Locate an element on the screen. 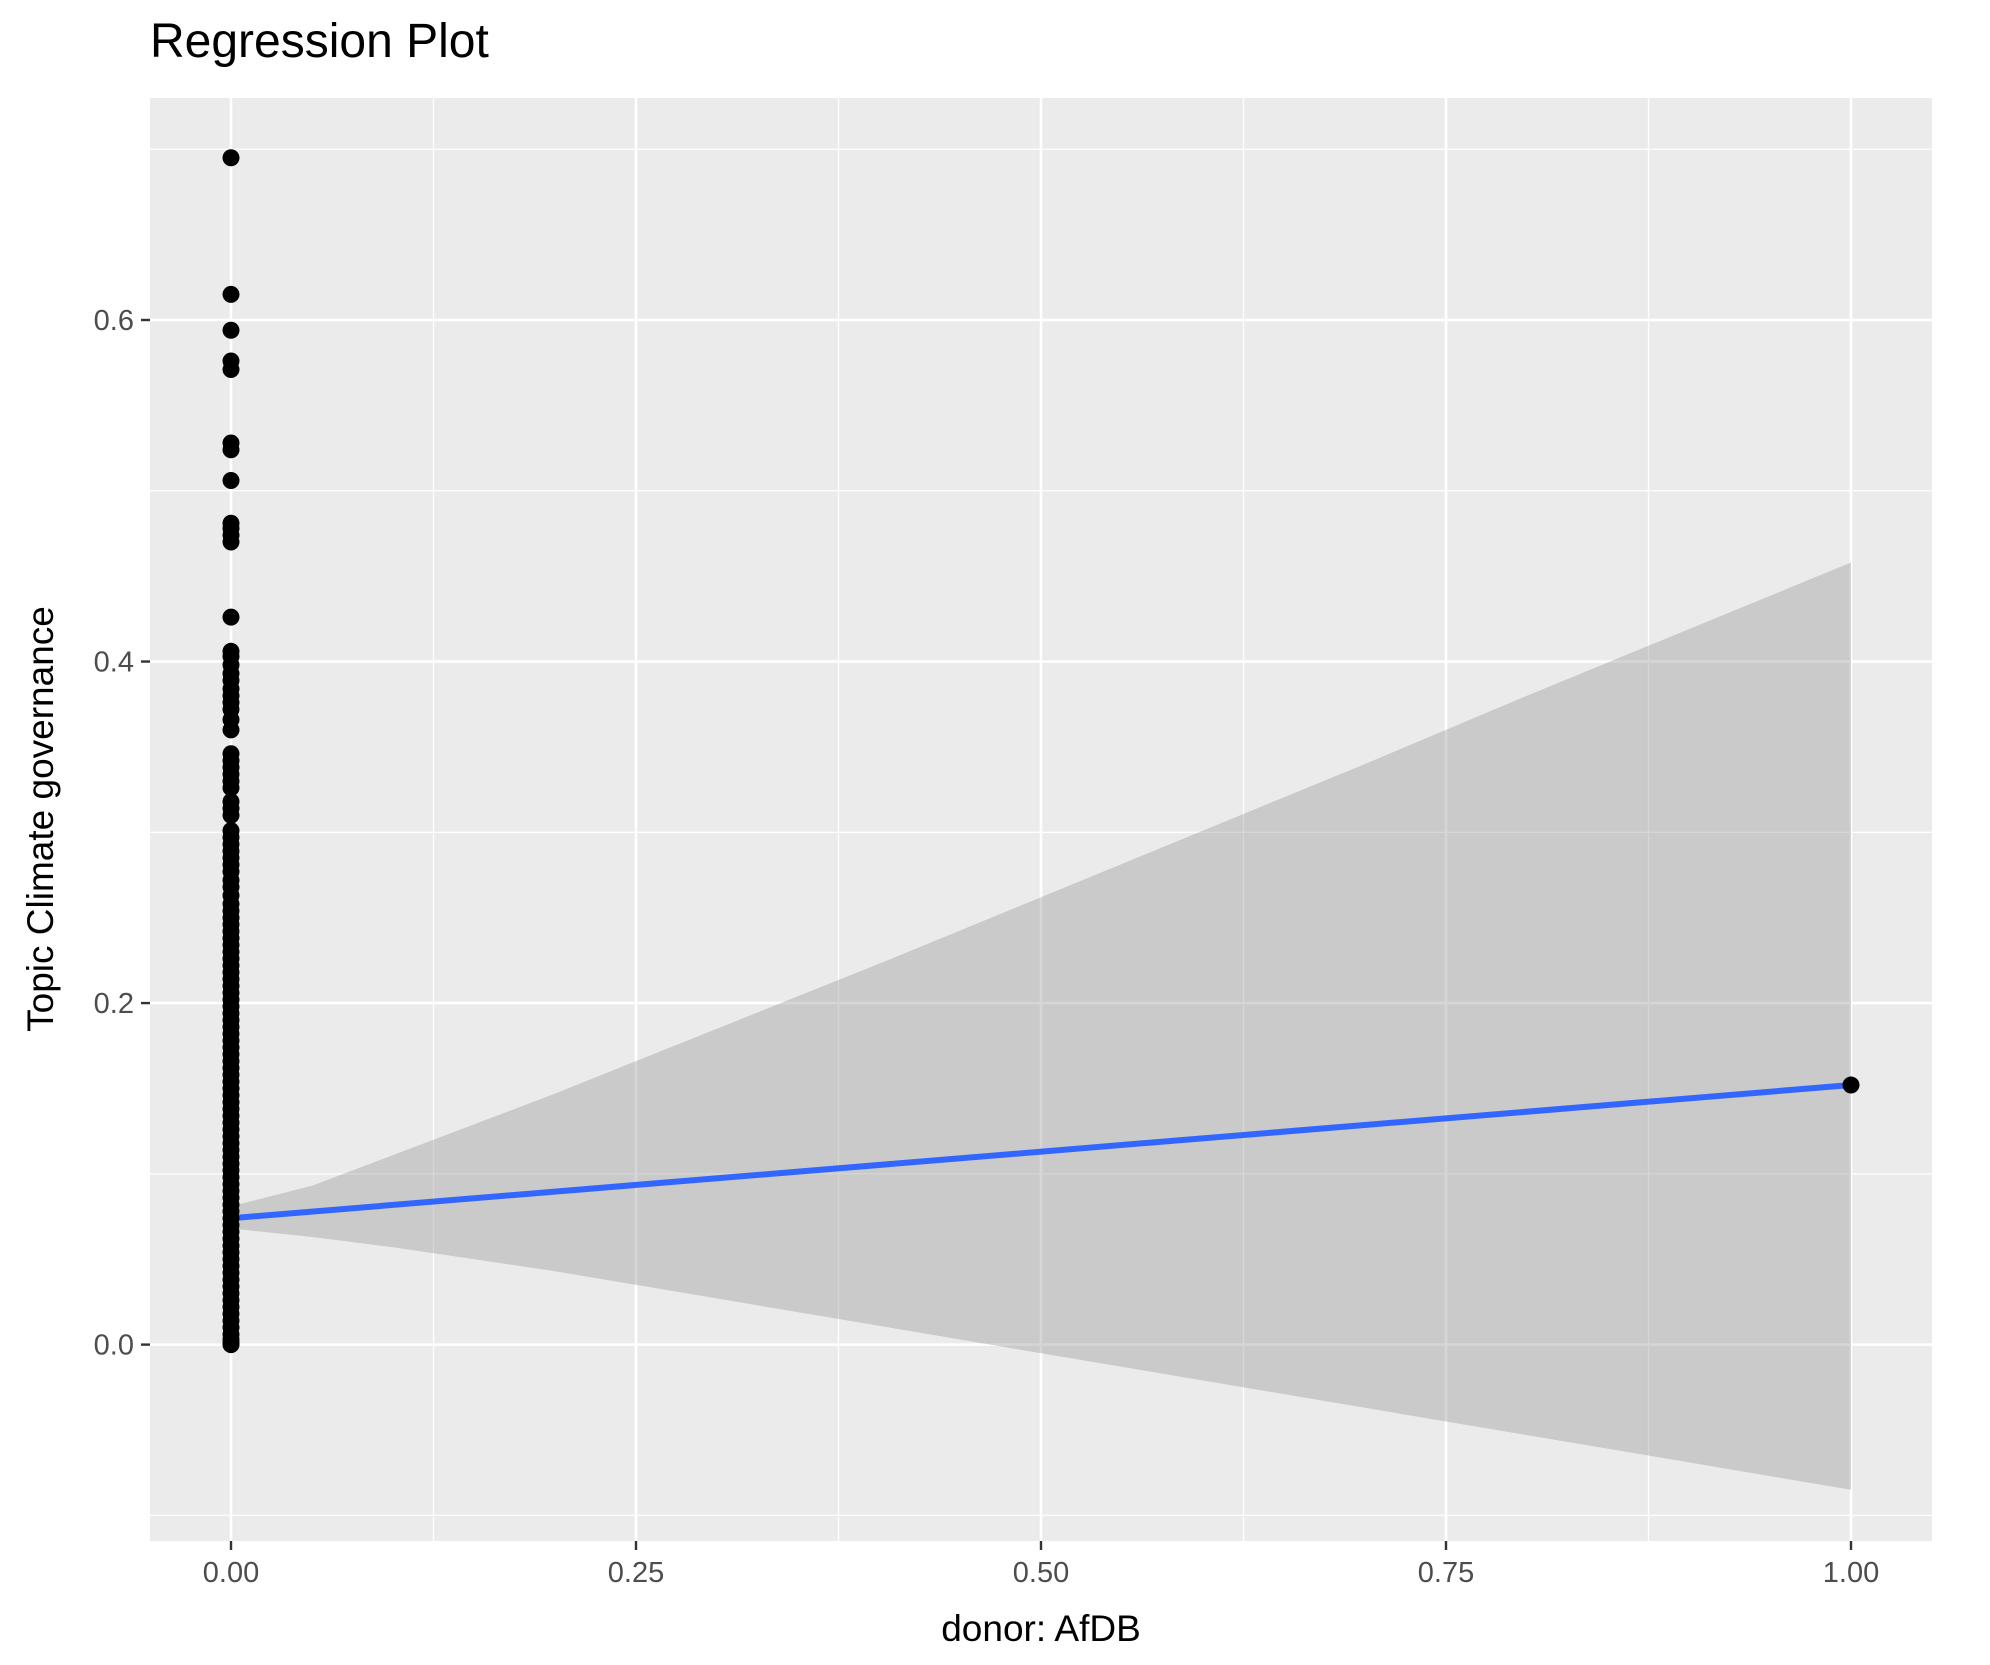 This screenshot has height=1665, width=1990. chart-title: Regression Plot is located at coordinates (319, 41).